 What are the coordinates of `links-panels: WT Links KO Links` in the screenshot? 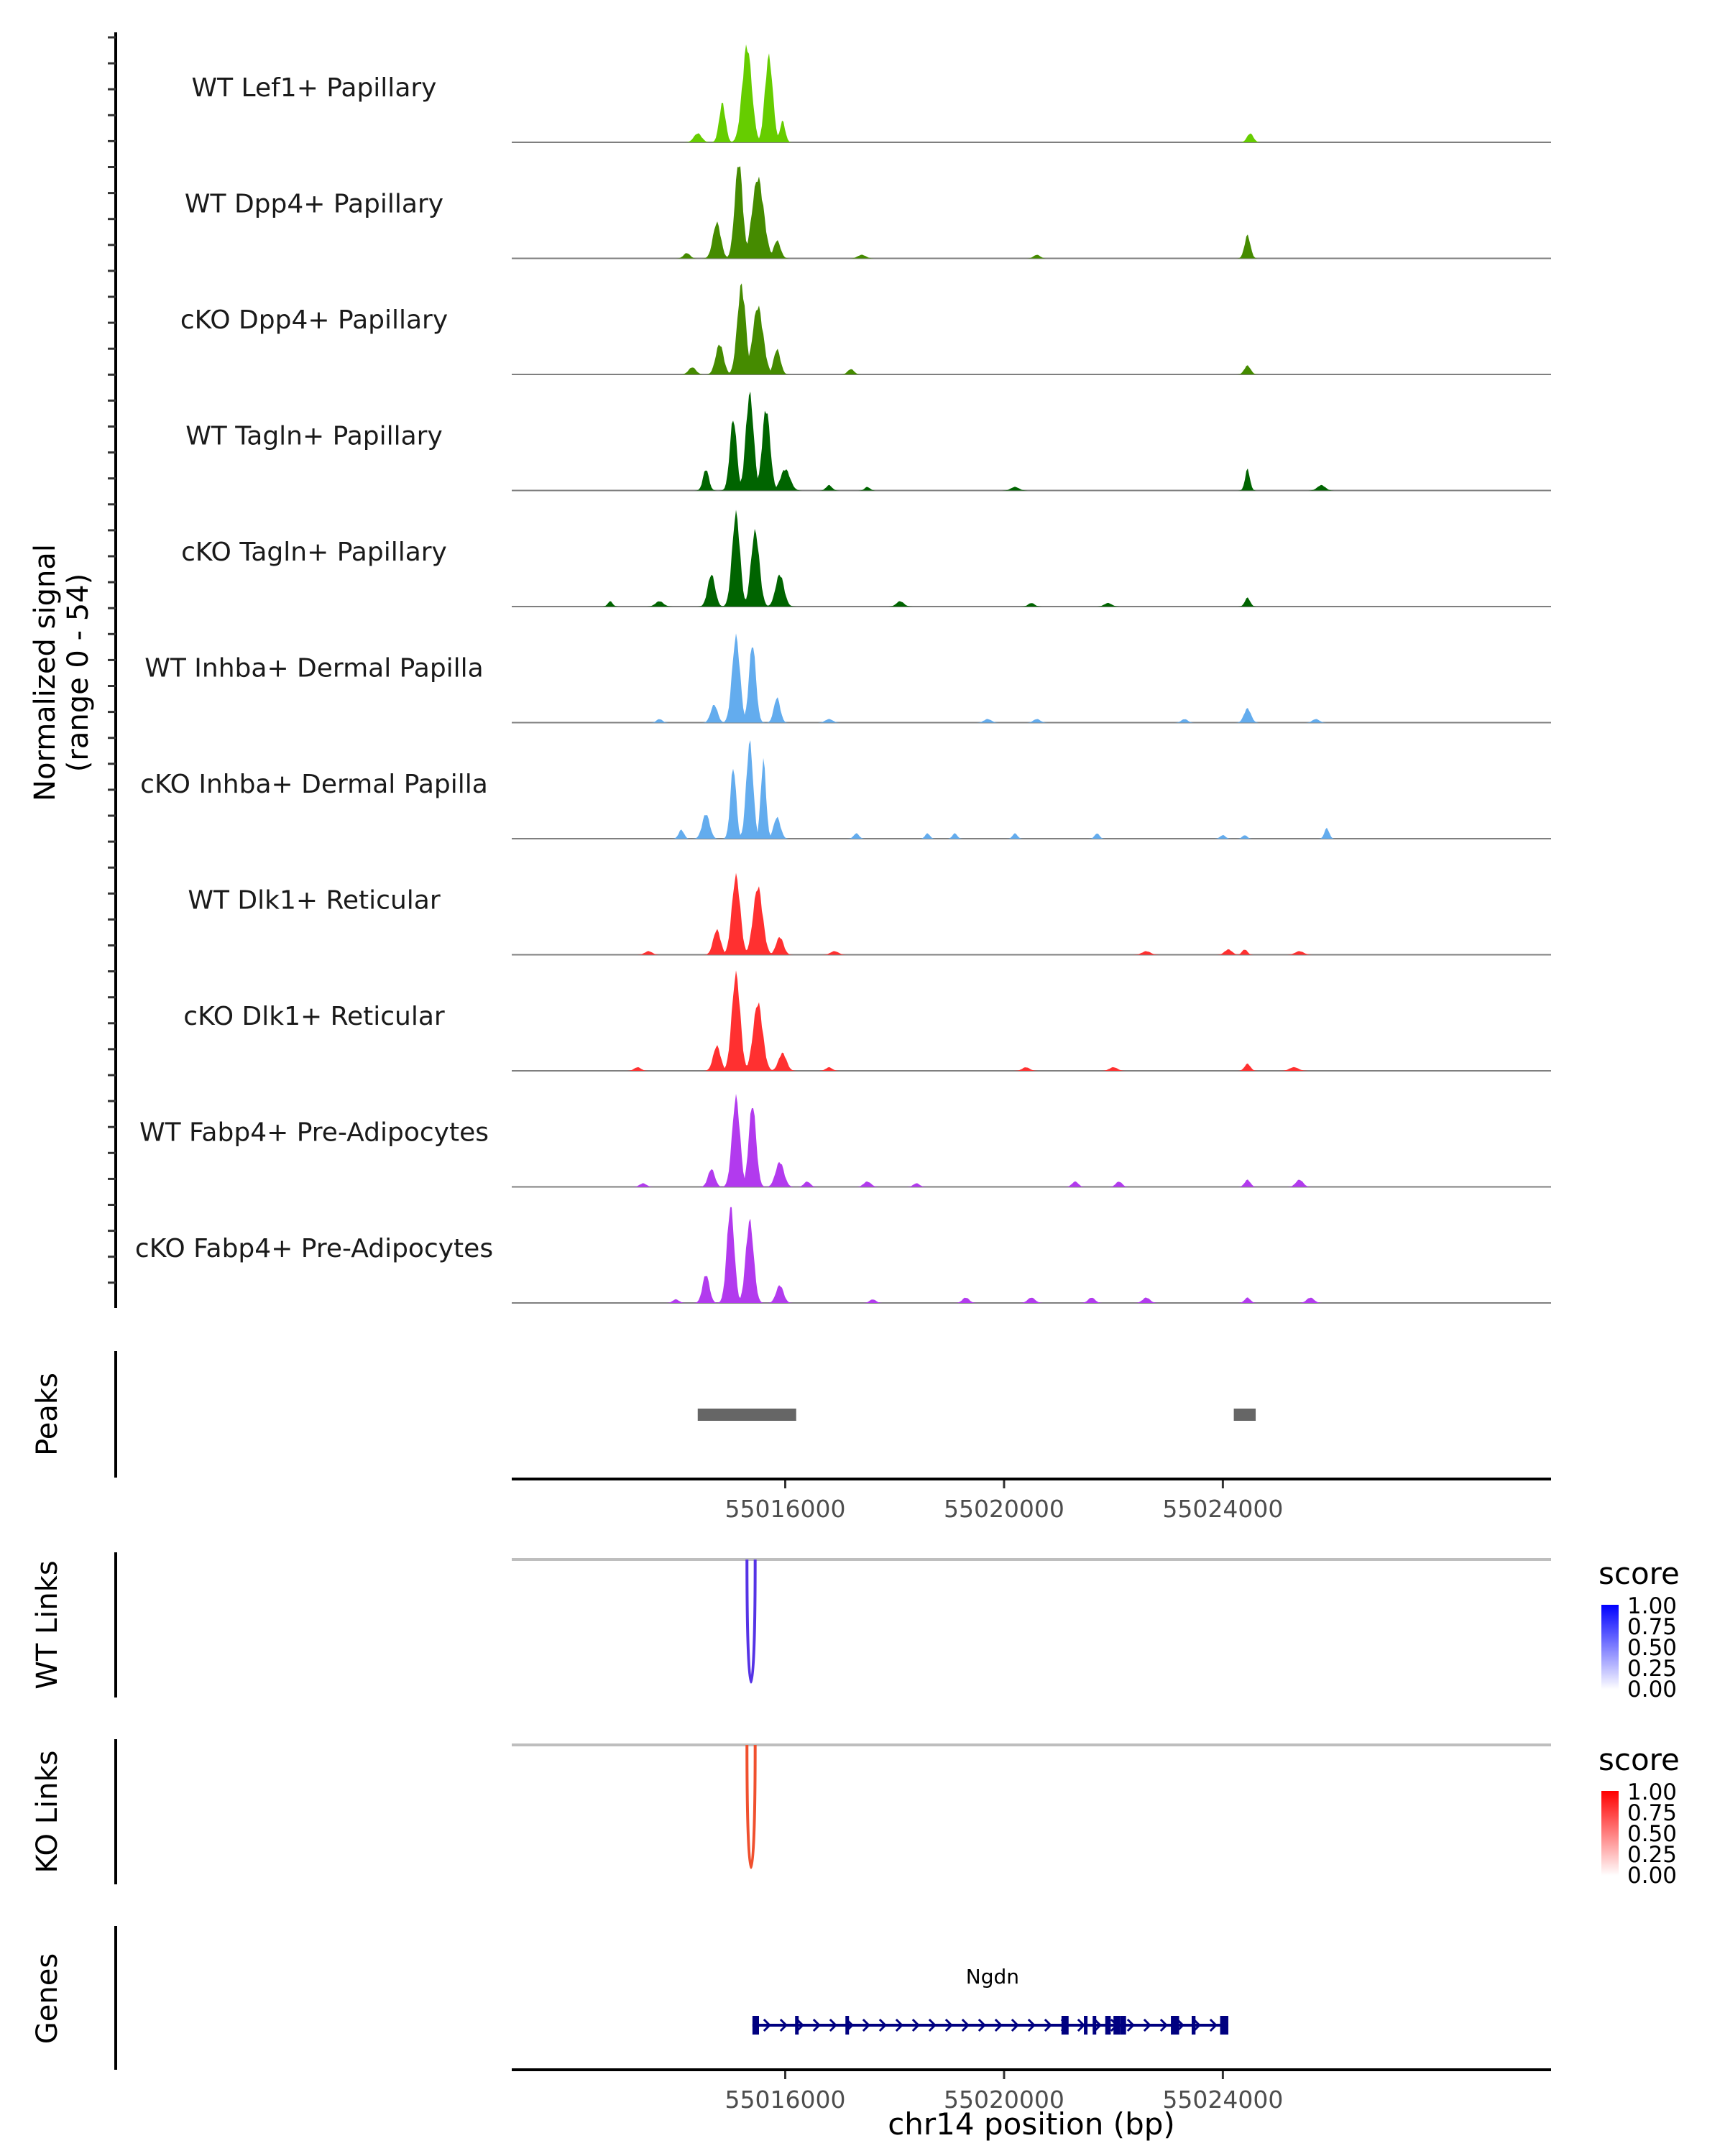 It's located at (791, 1718).